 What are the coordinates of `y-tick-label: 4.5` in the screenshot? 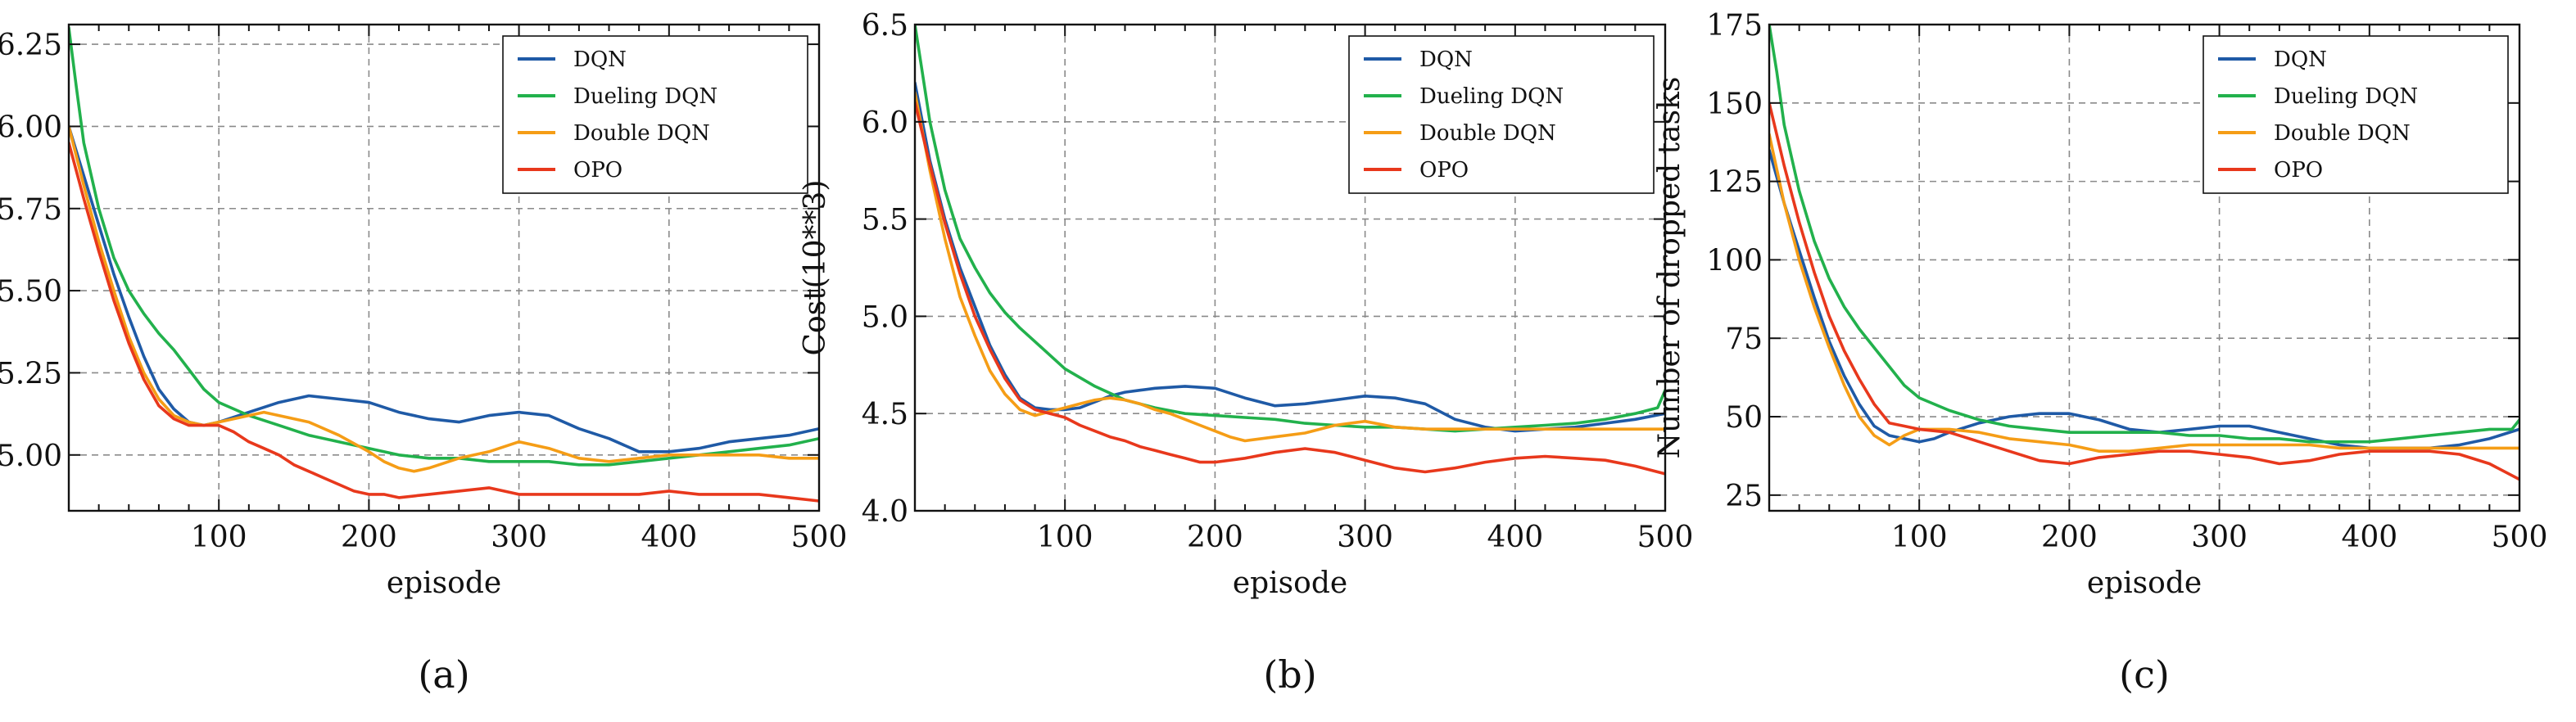 It's located at (885, 414).